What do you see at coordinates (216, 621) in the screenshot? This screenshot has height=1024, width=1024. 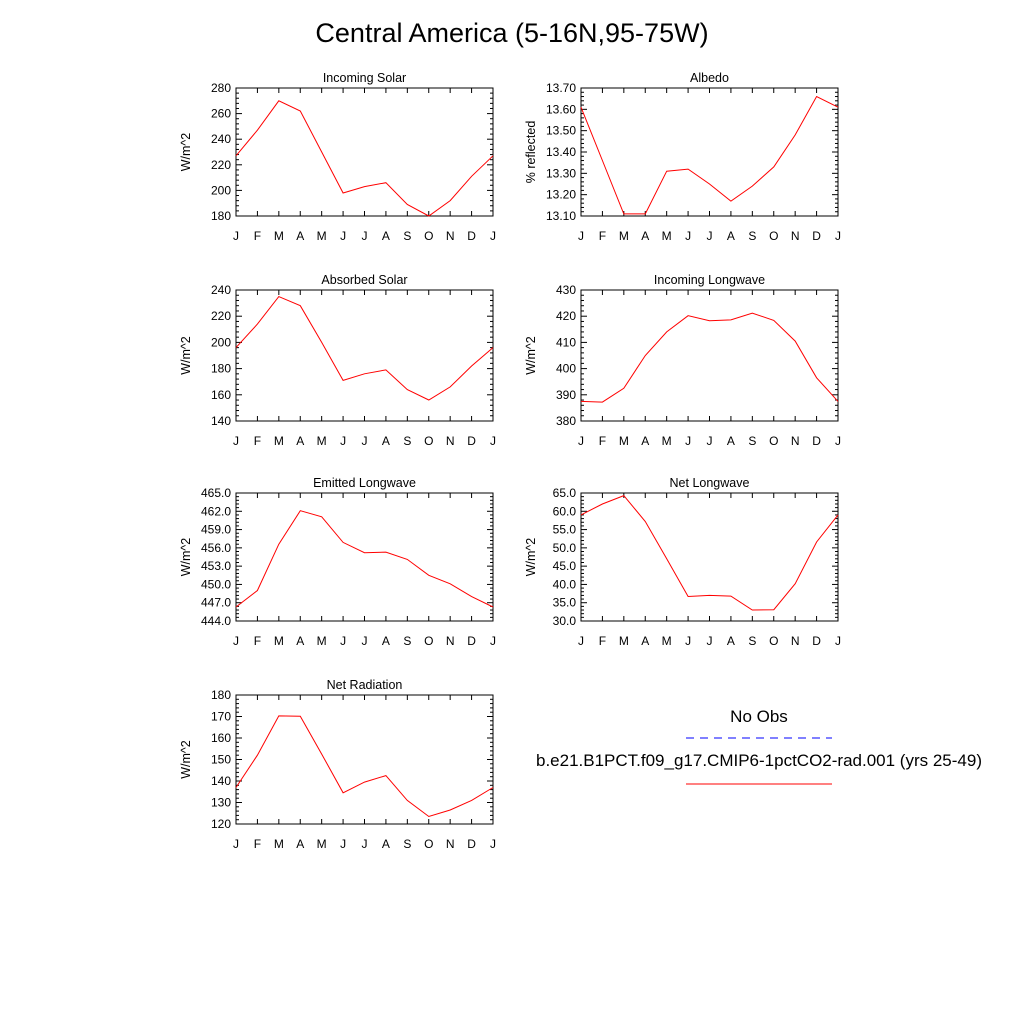 I see `y-tick-label: 444.0` at bounding box center [216, 621].